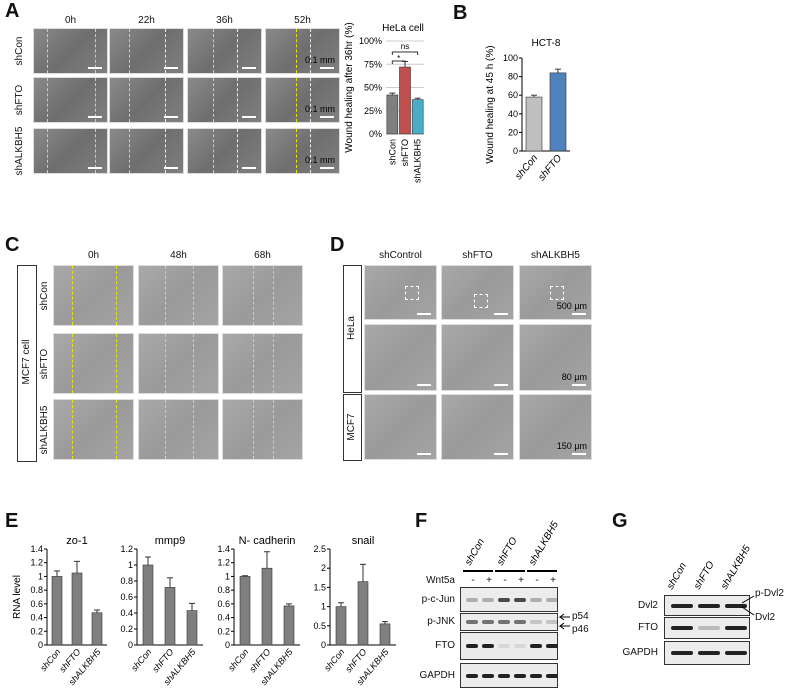 This screenshot has width=787, height=693. What do you see at coordinates (648, 627) in the screenshot?
I see `blot-label: FTO` at bounding box center [648, 627].